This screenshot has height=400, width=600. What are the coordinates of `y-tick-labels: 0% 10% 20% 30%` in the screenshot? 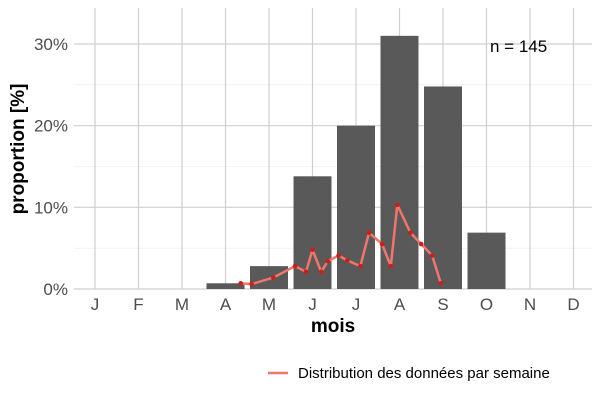 It's located at (51, 167).